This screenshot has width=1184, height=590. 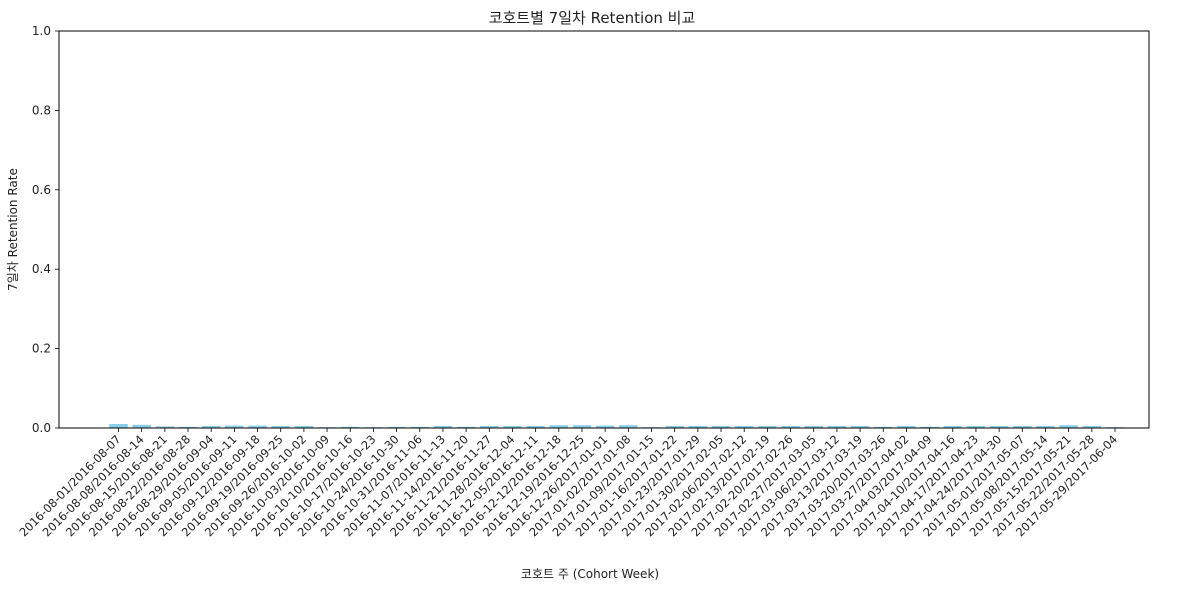 What do you see at coordinates (592, 18) in the screenshot?
I see `chart-title: 코호트별 7일차 Retention 비교` at bounding box center [592, 18].